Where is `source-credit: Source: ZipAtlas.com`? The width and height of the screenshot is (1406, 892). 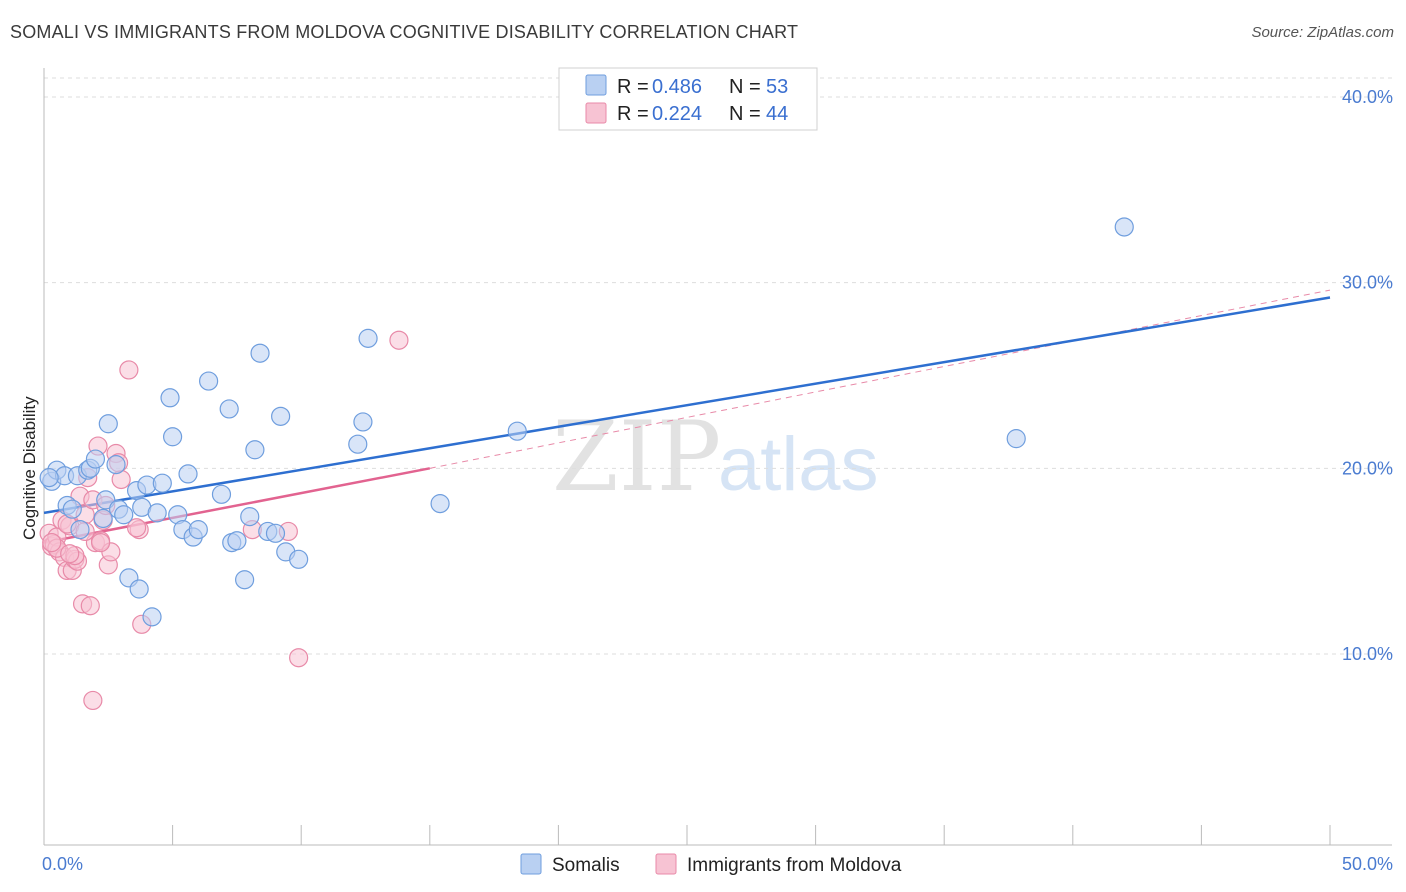 source-credit: Source: ZipAtlas.com is located at coordinates (1322, 32).